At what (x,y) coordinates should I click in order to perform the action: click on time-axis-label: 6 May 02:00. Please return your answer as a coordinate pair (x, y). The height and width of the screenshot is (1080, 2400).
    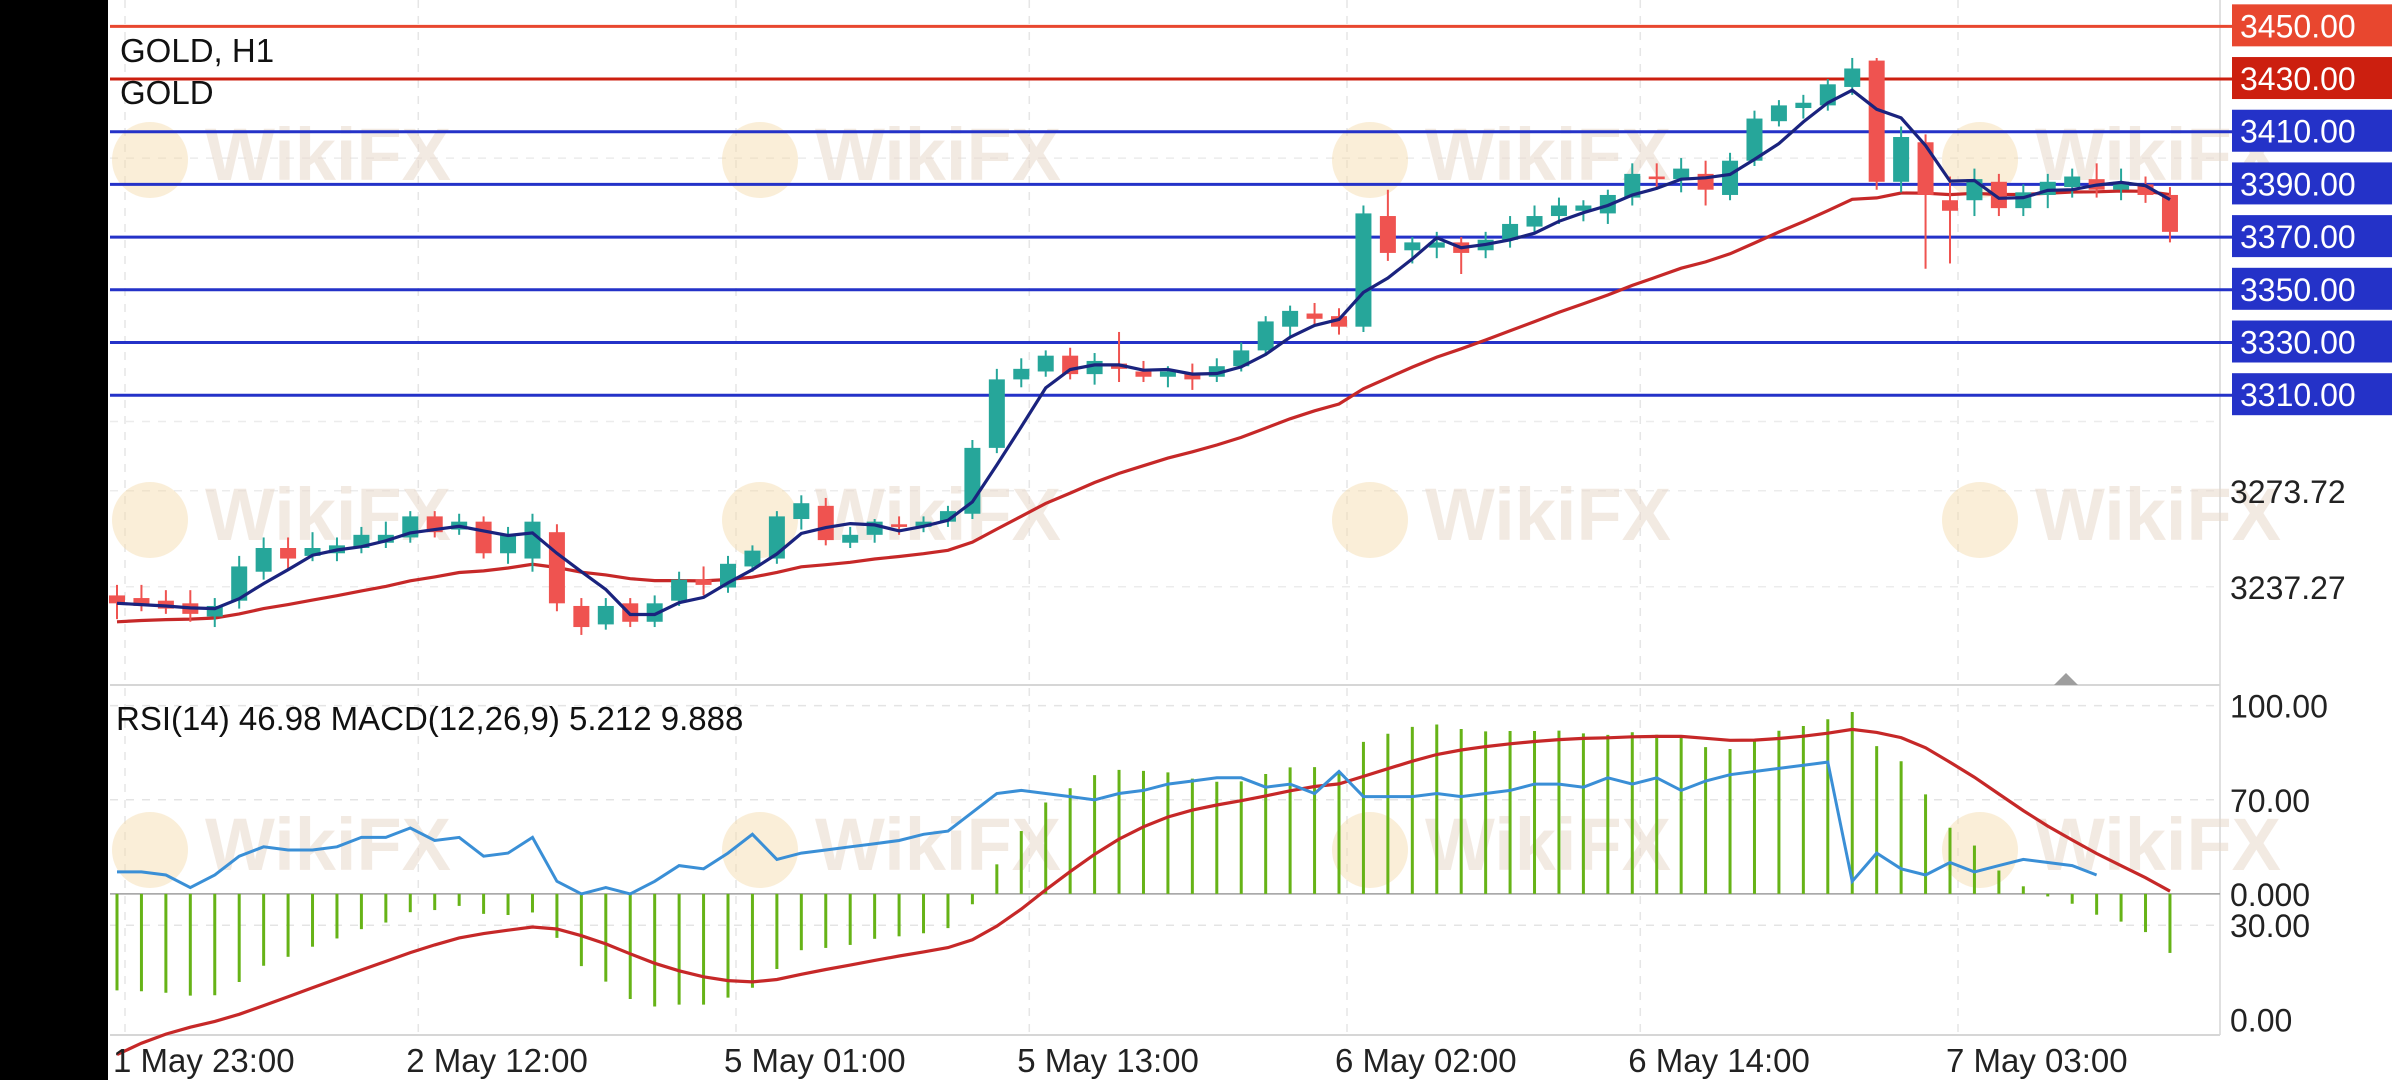
    Looking at the image, I should click on (1426, 1060).